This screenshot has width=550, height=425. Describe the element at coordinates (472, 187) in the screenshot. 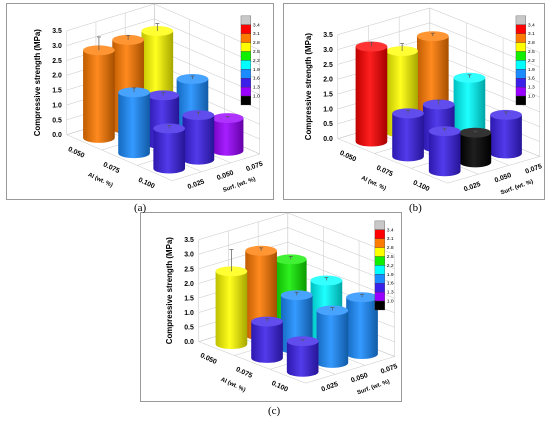

I see `z-tick-label: 0.025` at that location.